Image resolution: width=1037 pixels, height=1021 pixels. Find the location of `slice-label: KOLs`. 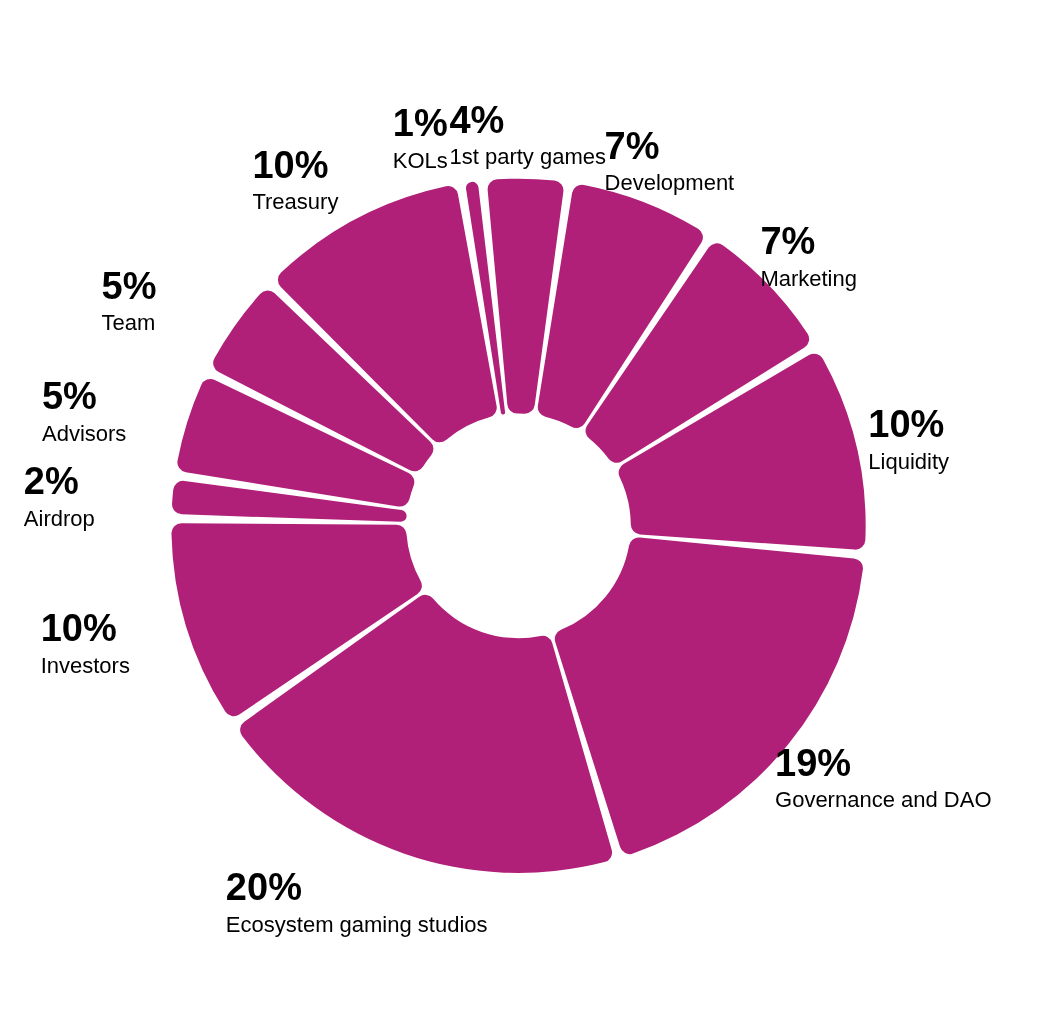

slice-label: KOLs is located at coordinates (420, 160).